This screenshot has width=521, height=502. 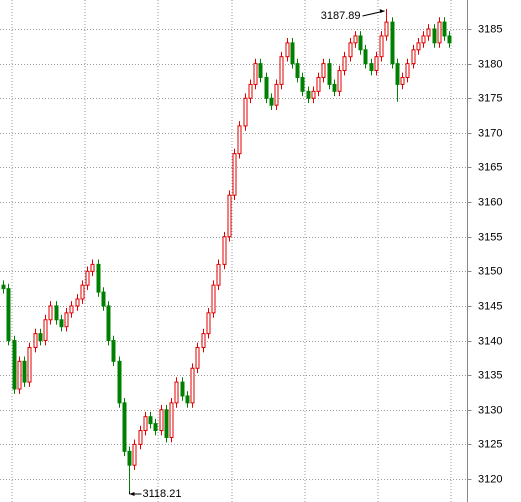 I want to click on y-tick-label: 3175, so click(x=490, y=98).